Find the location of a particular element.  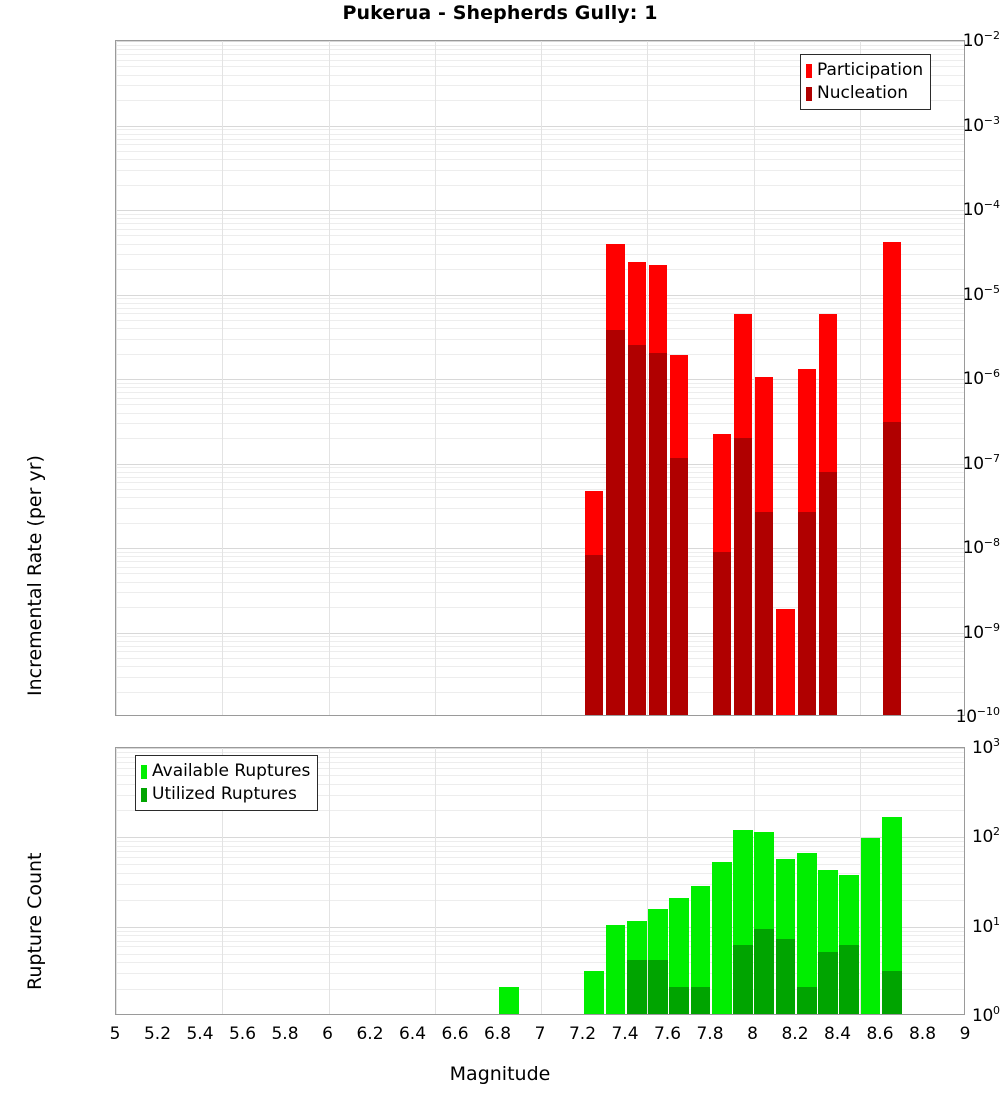

axis-tick-label: 10⁰ is located at coordinates (985, 1015).